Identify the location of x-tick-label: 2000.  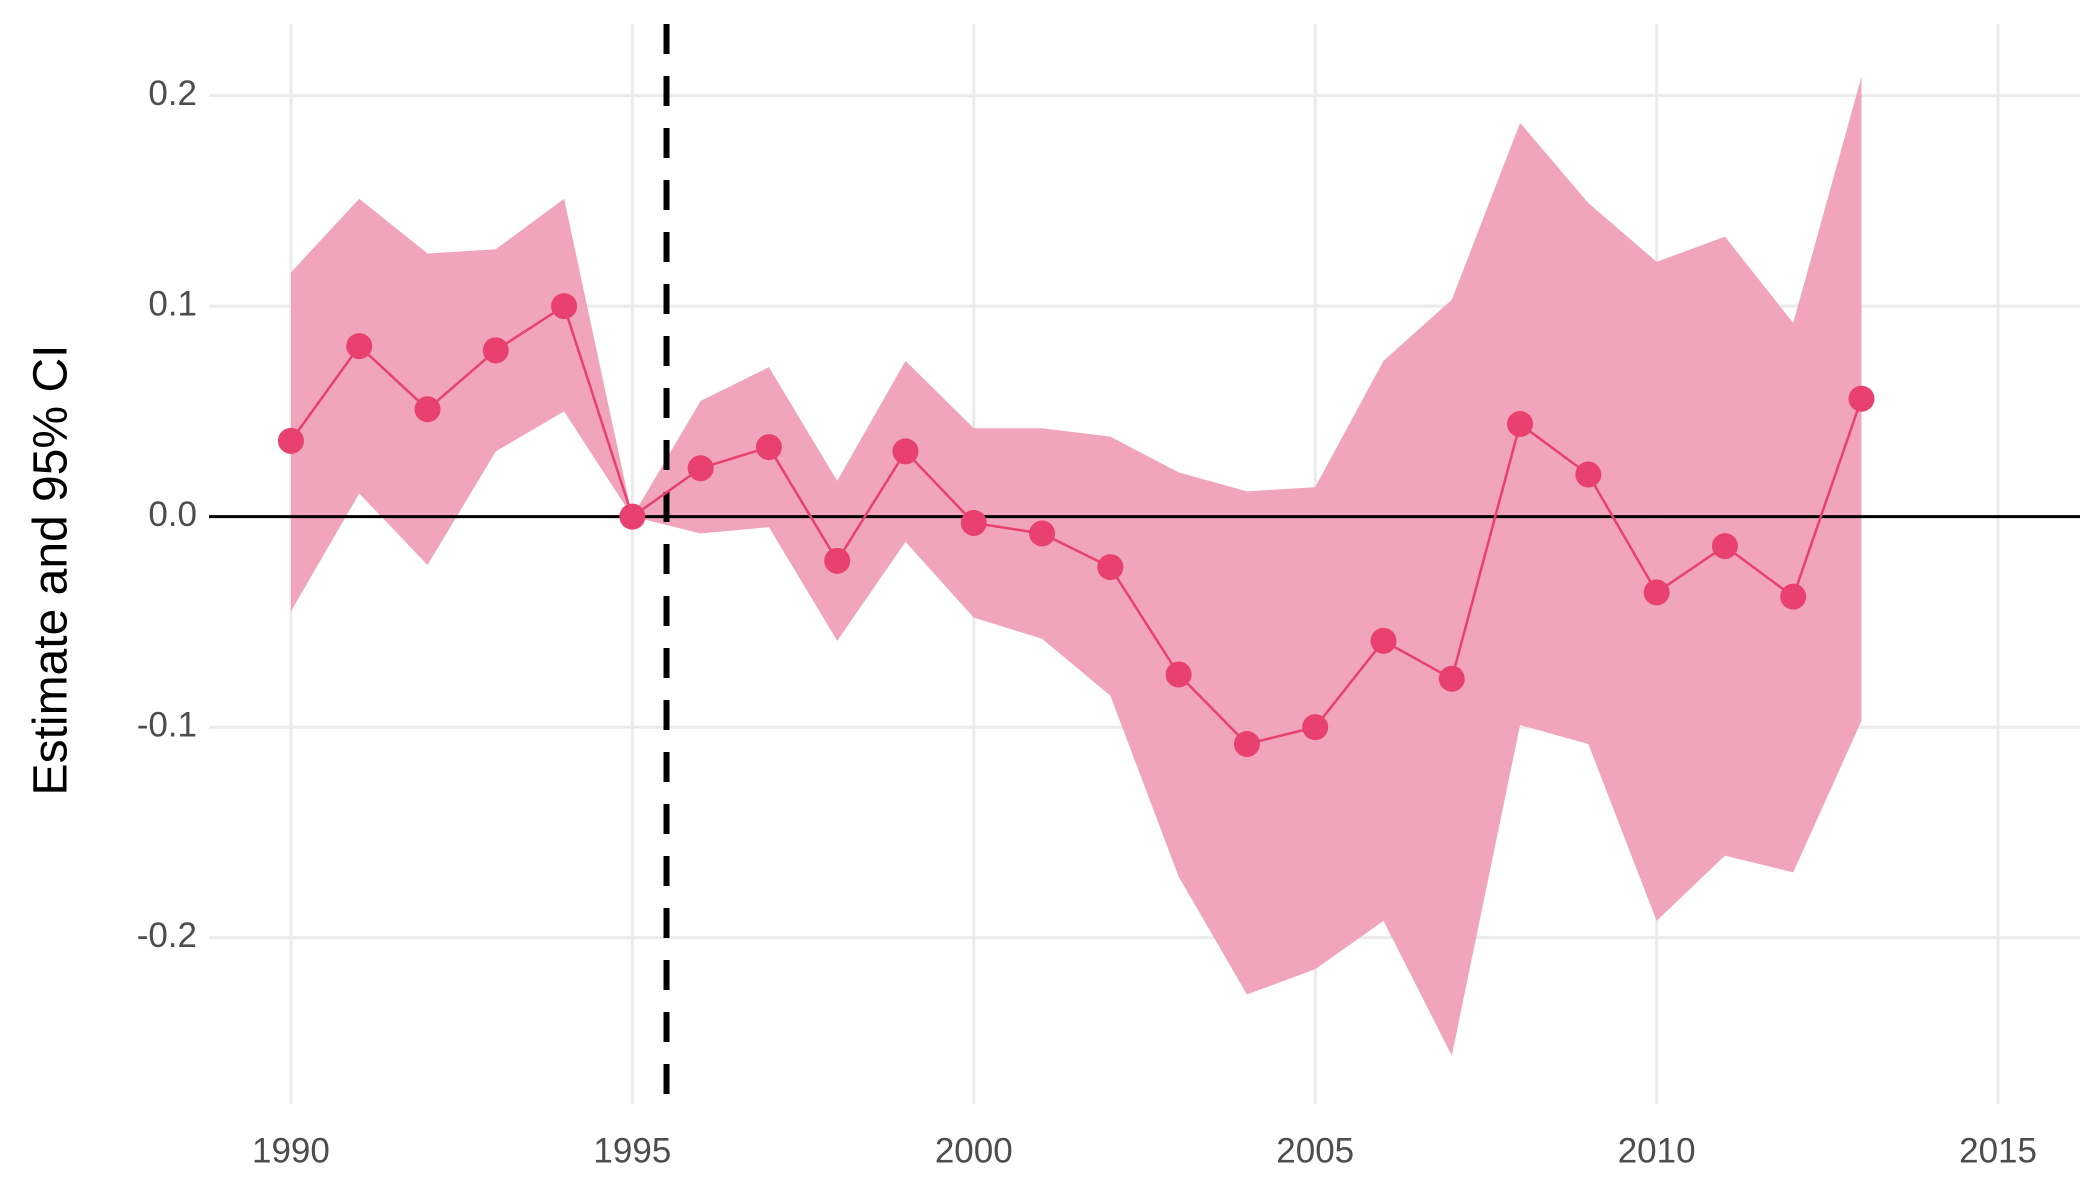
(974, 1150).